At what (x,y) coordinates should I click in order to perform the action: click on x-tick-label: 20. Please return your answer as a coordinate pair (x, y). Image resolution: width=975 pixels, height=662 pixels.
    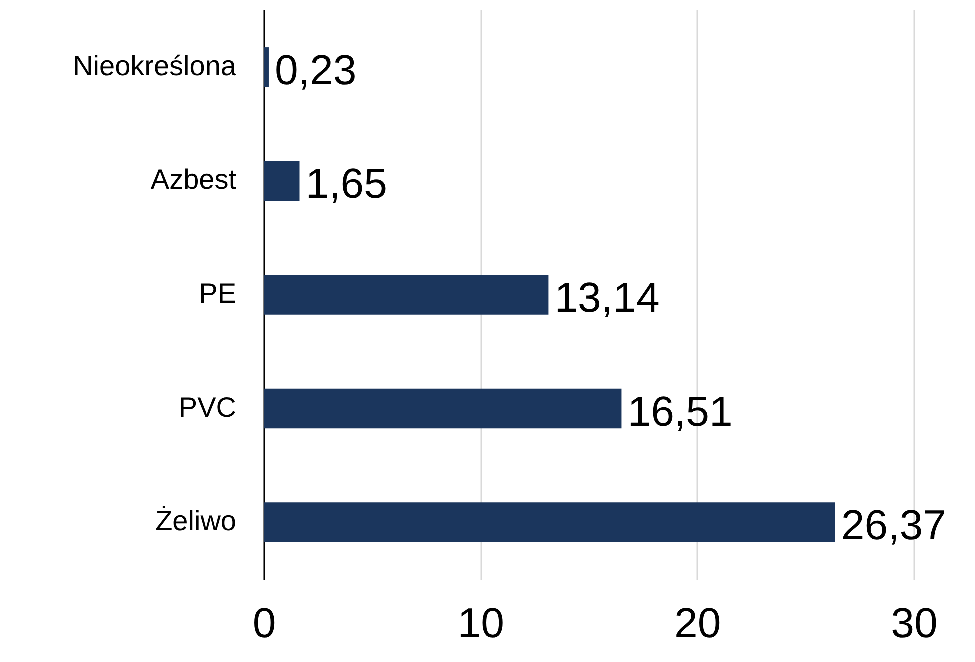
    Looking at the image, I should click on (698, 623).